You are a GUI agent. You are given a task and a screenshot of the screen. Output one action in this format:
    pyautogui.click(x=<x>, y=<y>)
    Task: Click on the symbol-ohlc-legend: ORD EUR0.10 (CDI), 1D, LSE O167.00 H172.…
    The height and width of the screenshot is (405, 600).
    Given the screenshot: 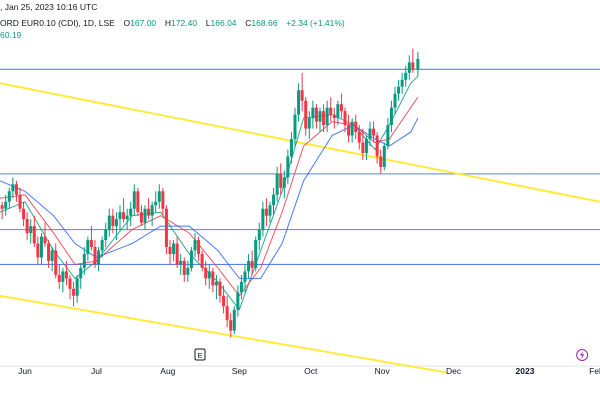 What is the action you would take?
    pyautogui.click(x=172, y=23)
    